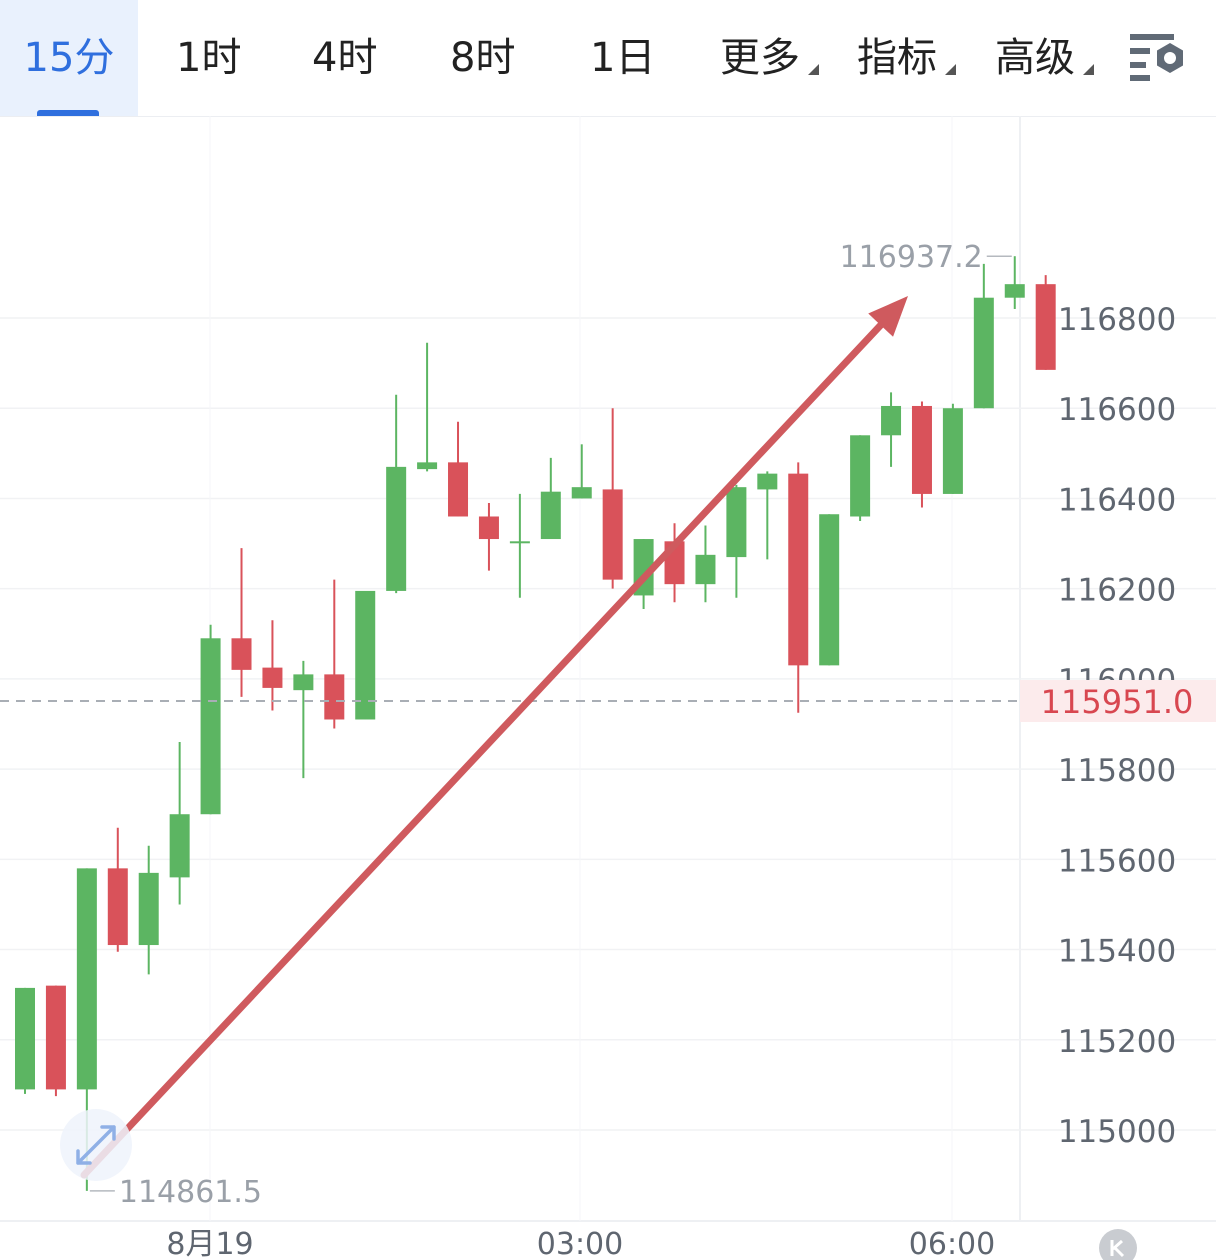 The image size is (1216, 1260). What do you see at coordinates (1117, 320) in the screenshot?
I see `y-tick-label: 116800` at bounding box center [1117, 320].